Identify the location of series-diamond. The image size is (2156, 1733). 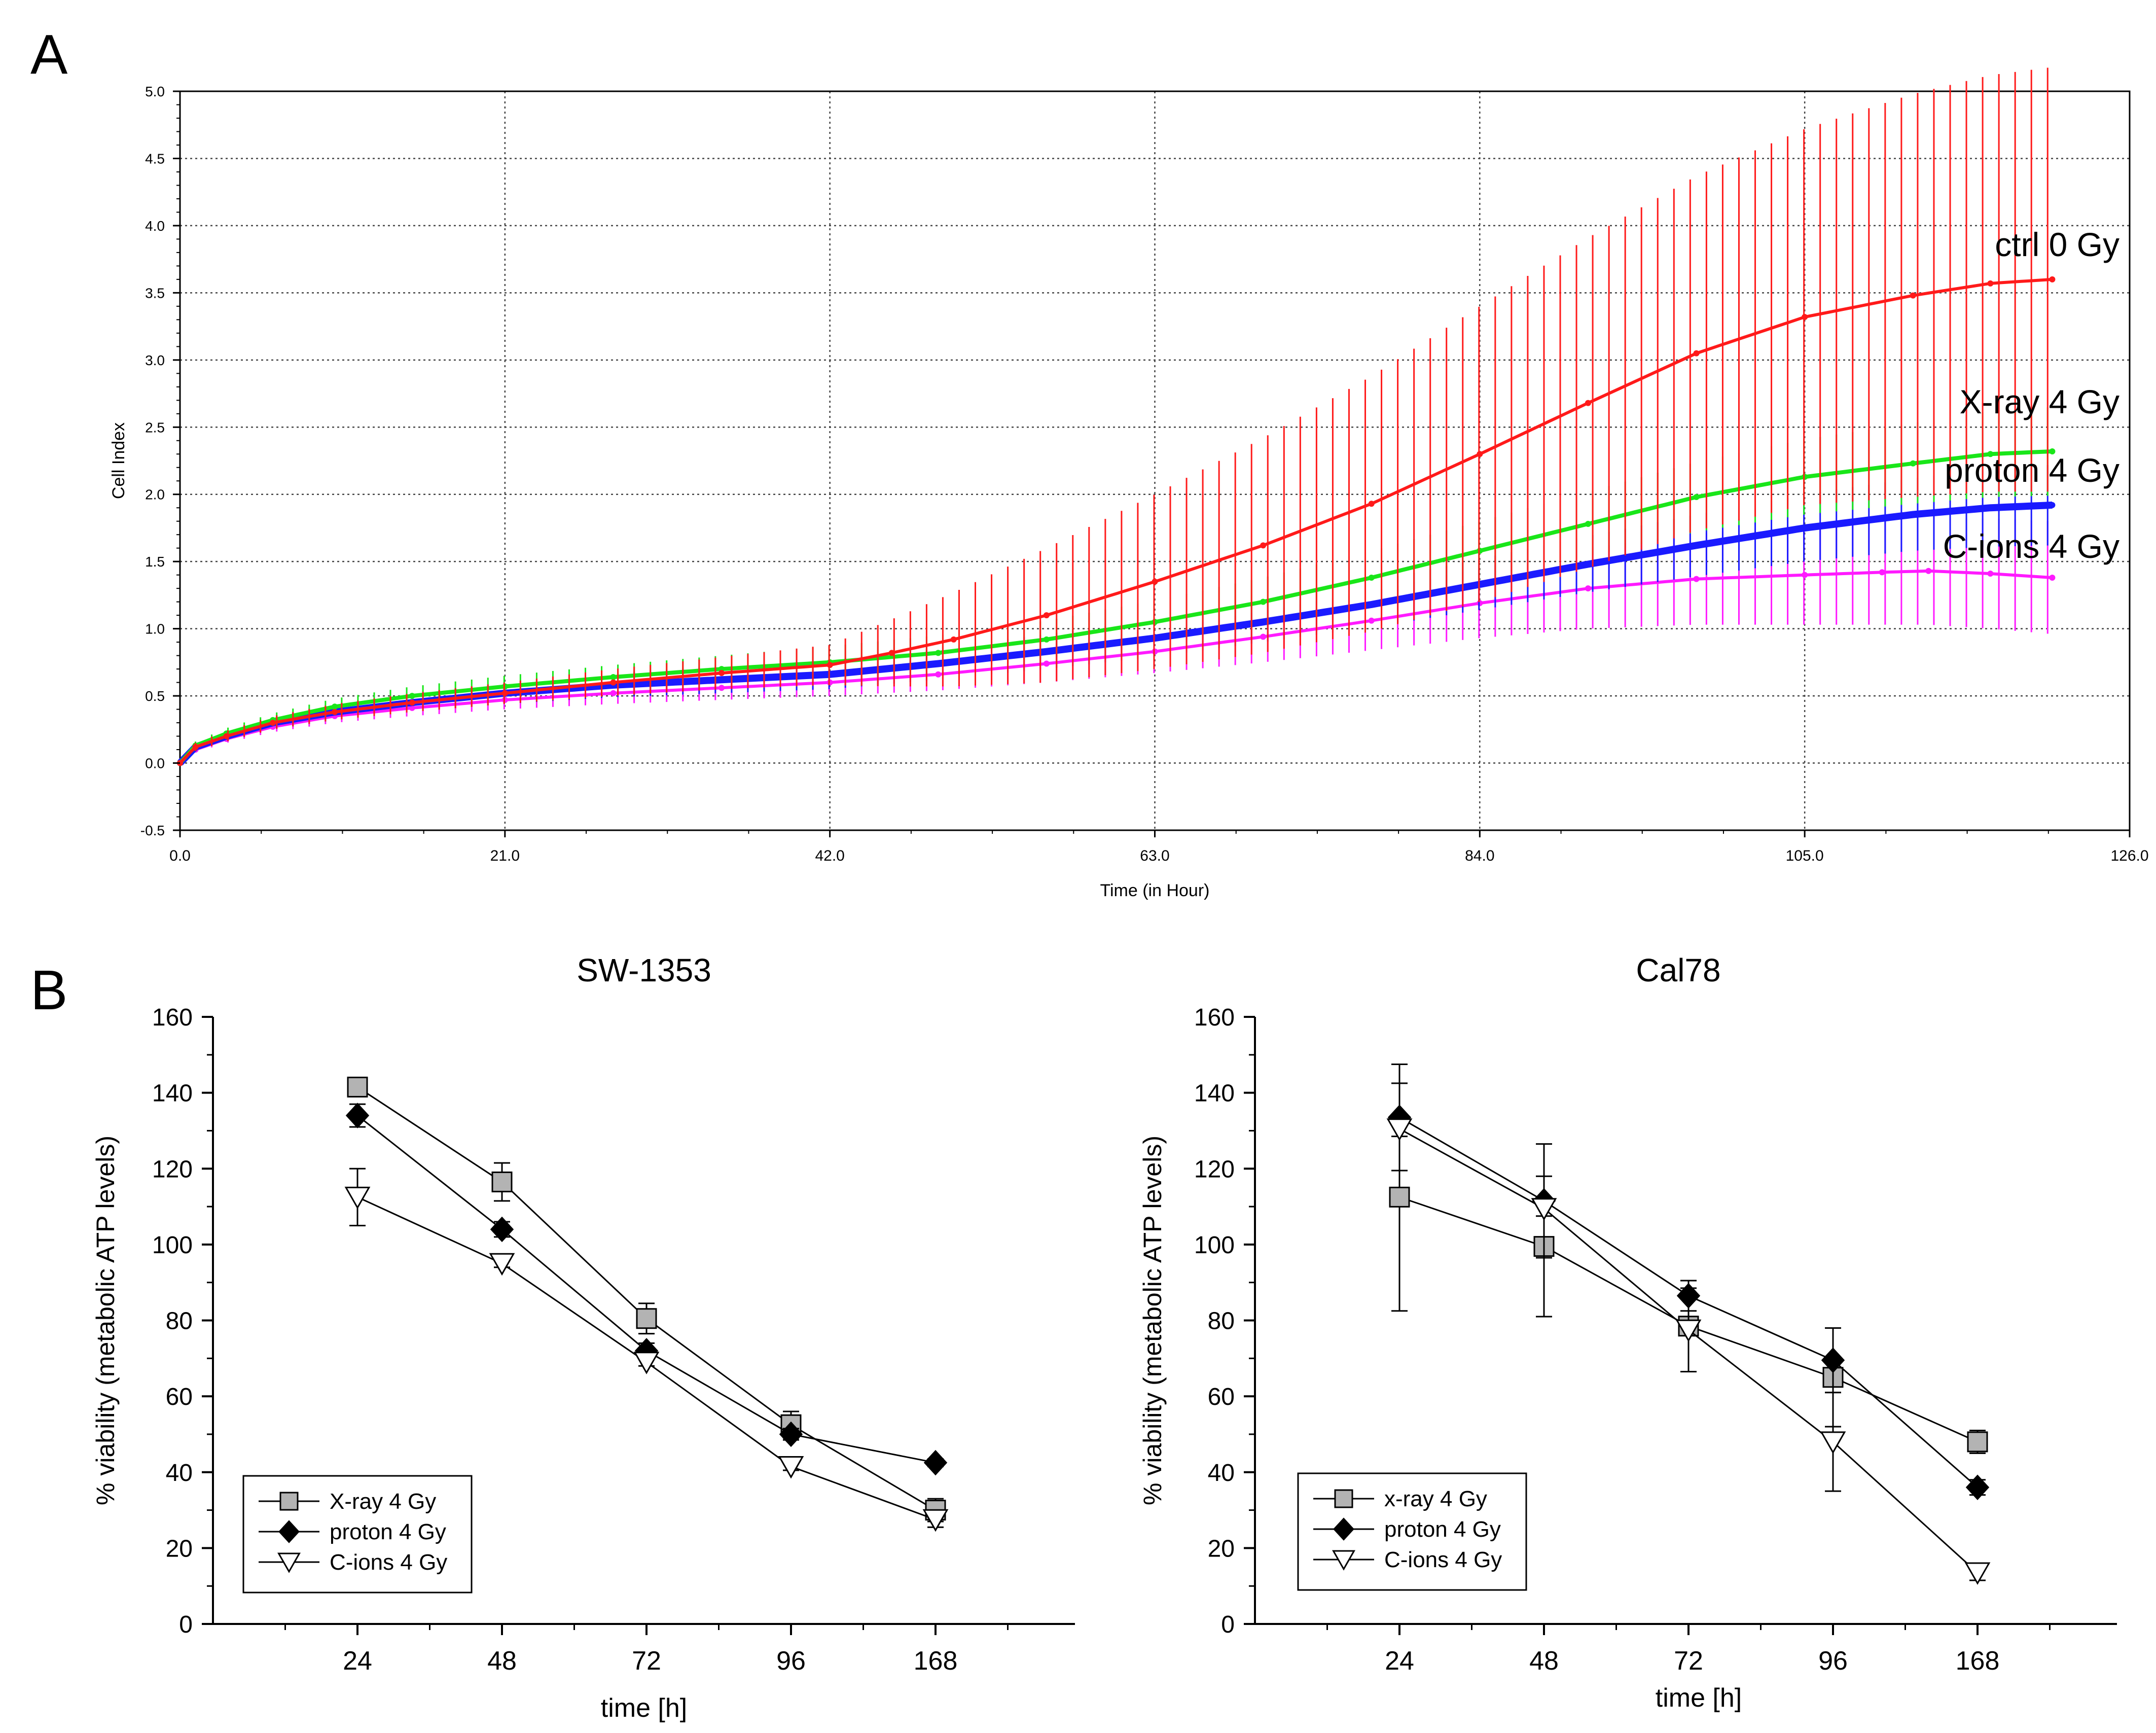
(646, 1289).